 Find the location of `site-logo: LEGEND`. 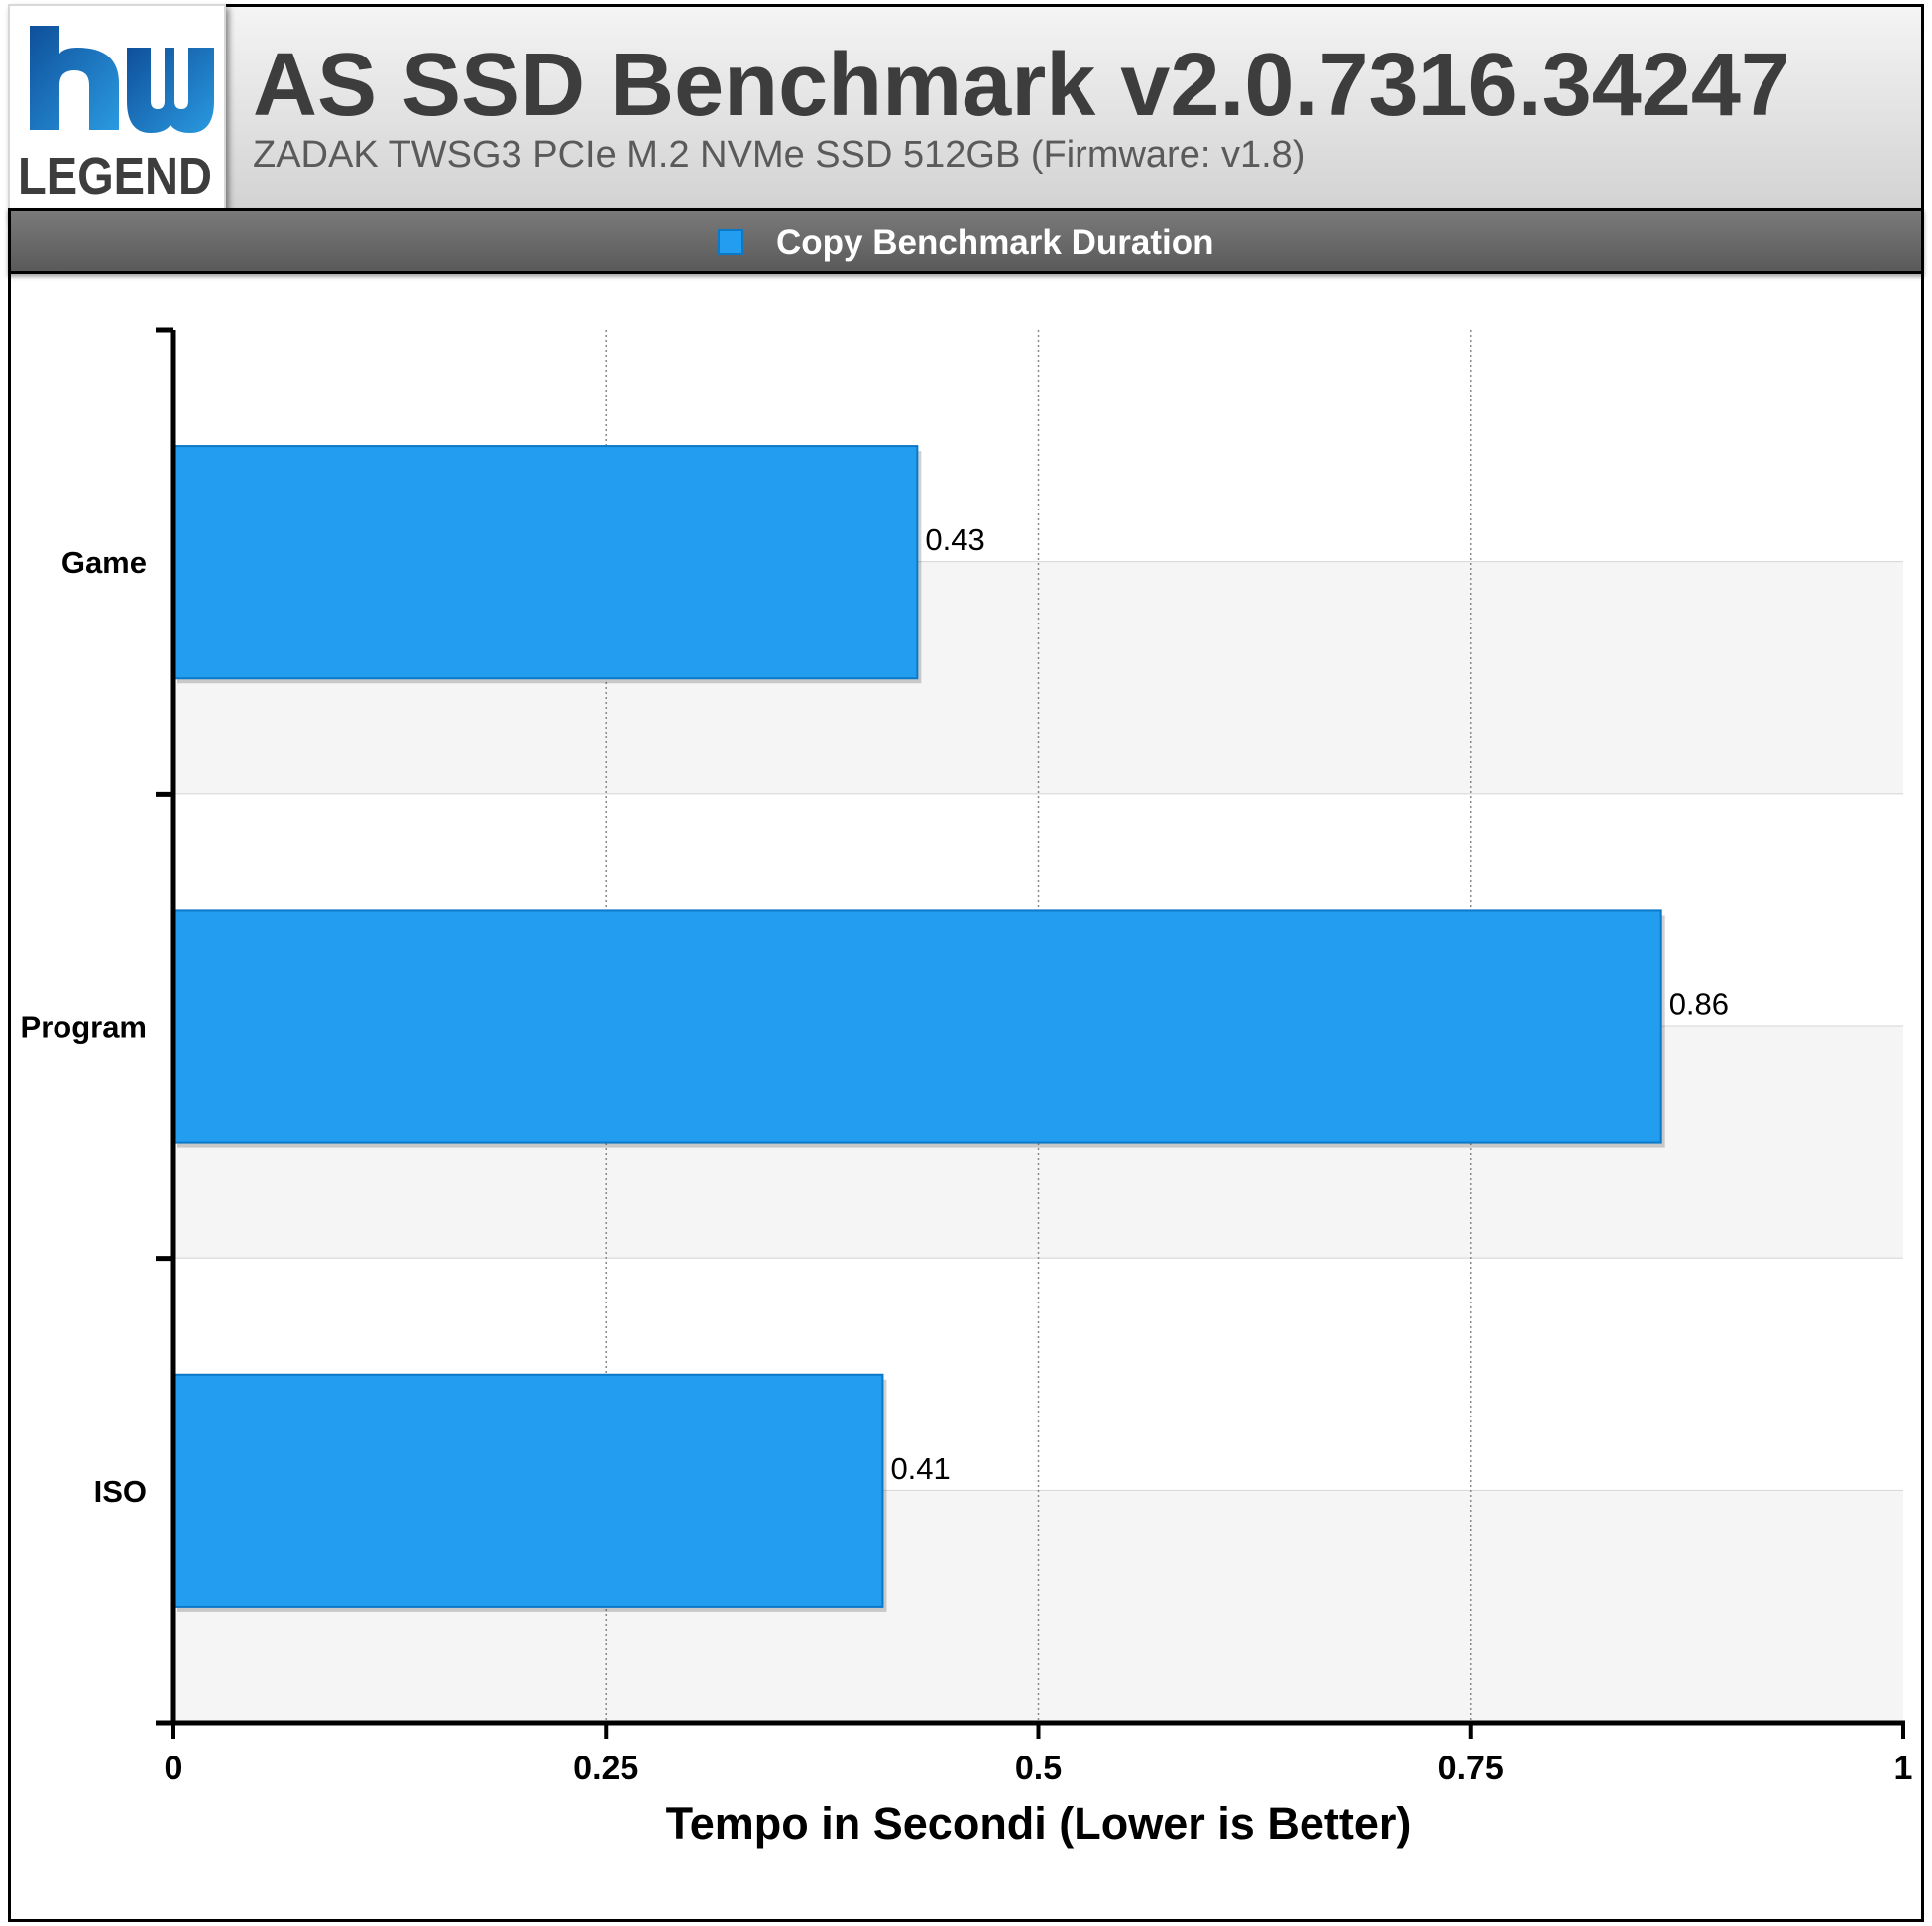

site-logo: LEGEND is located at coordinates (117, 112).